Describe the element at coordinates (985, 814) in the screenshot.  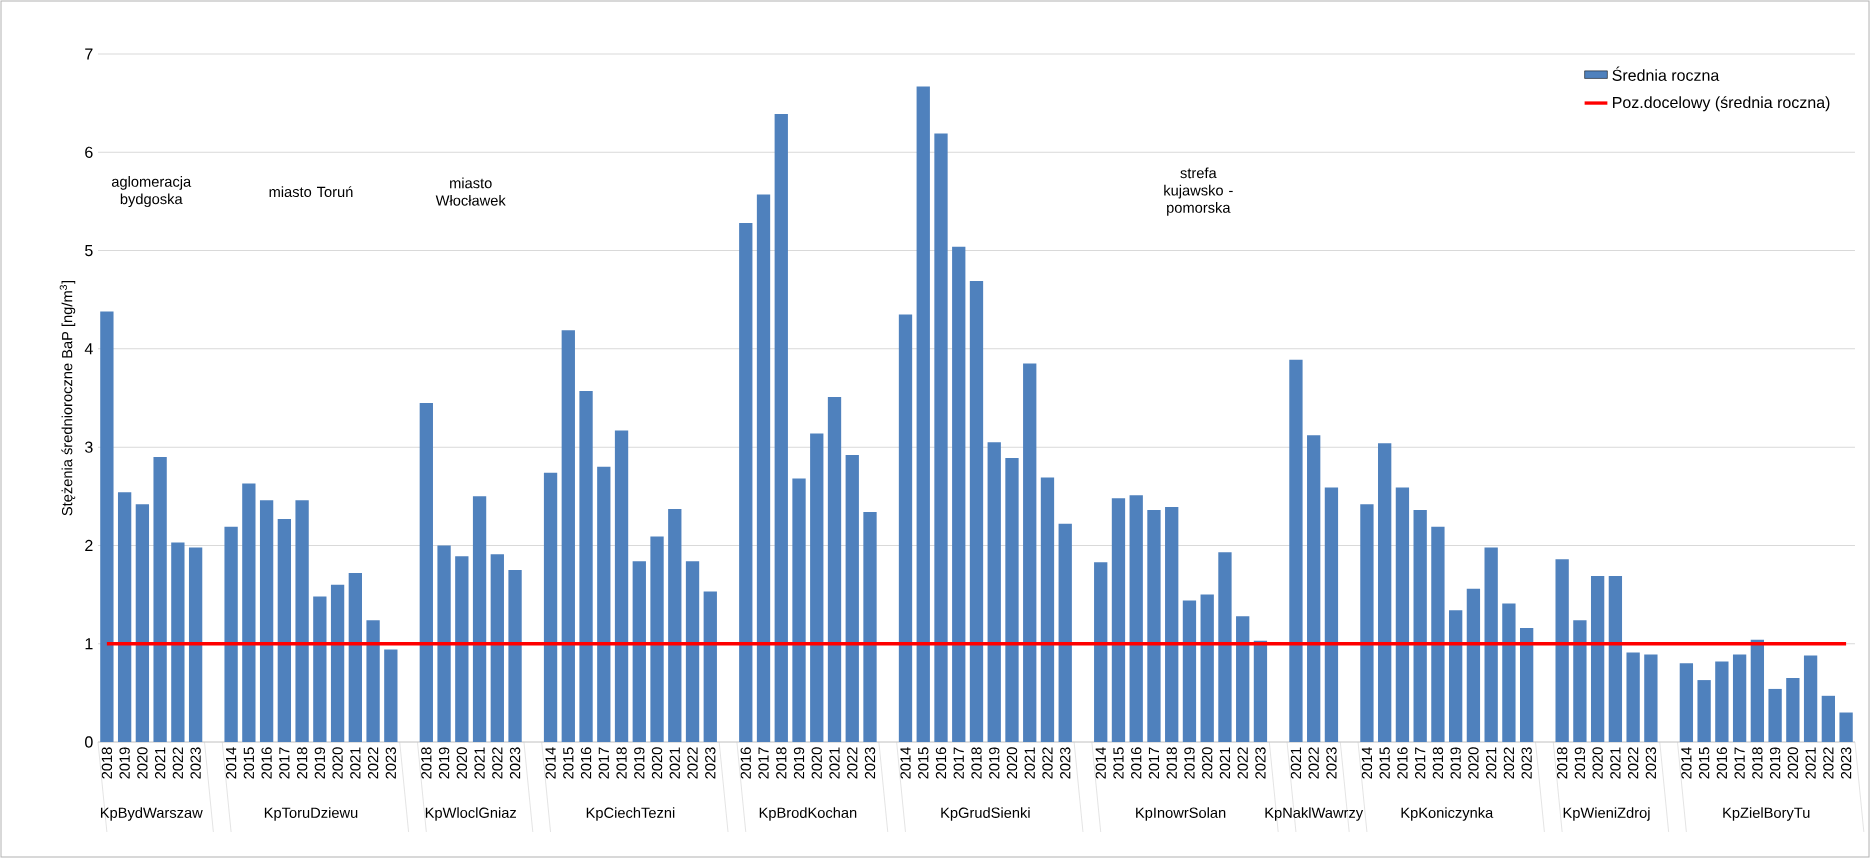
I see `text: KpGrudSienki` at that location.